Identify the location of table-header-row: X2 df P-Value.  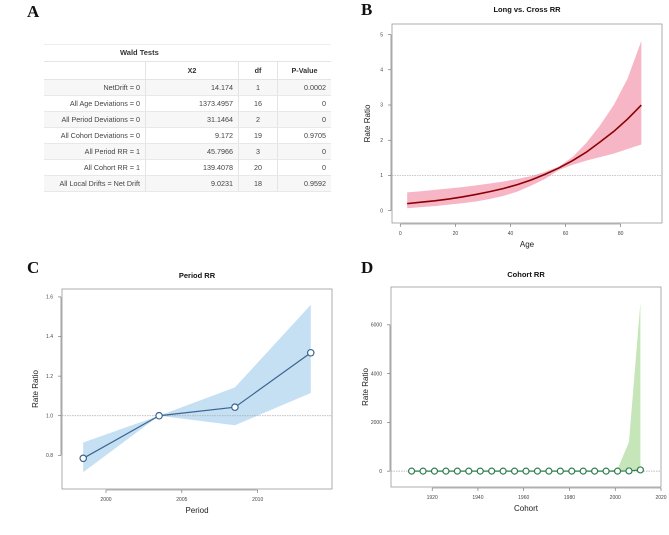
(187, 71).